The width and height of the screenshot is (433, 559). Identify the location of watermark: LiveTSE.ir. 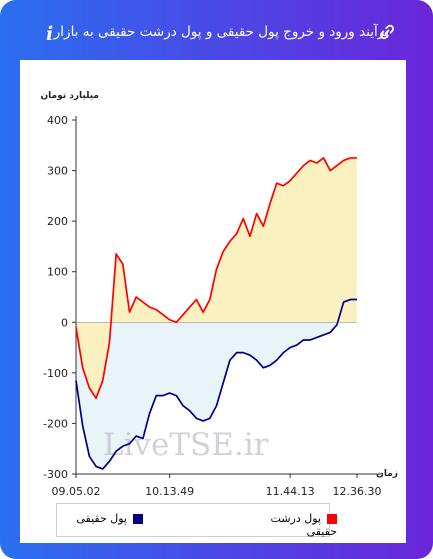
(186, 445).